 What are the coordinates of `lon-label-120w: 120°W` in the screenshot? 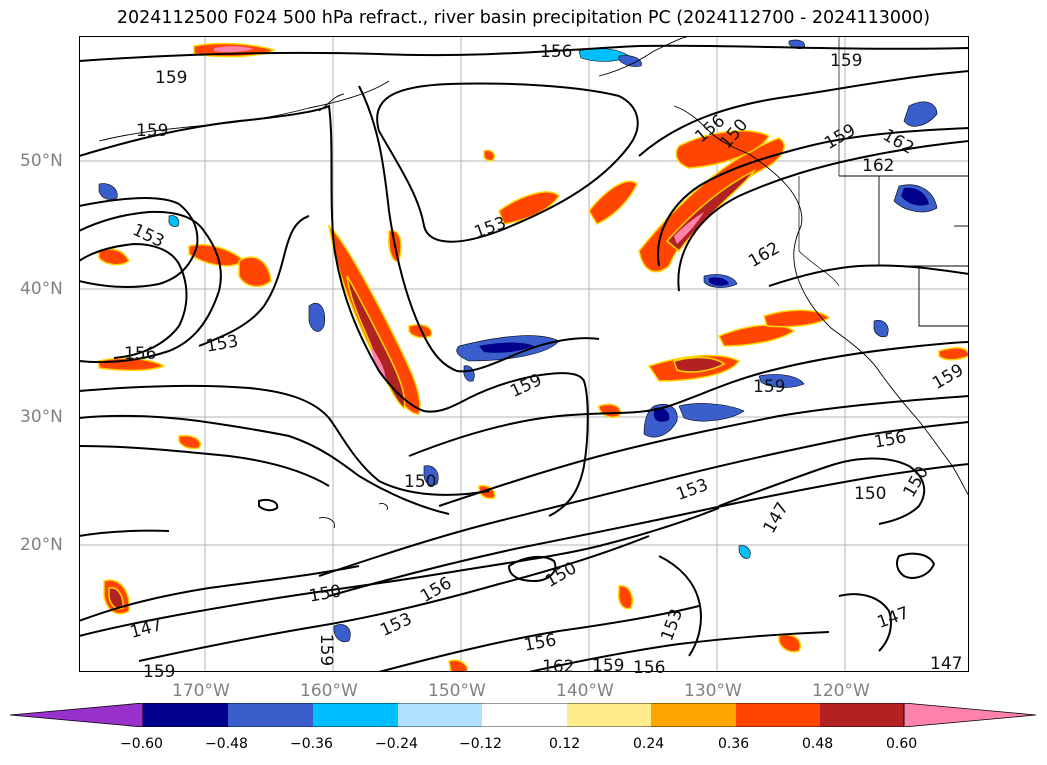 It's located at (841, 691).